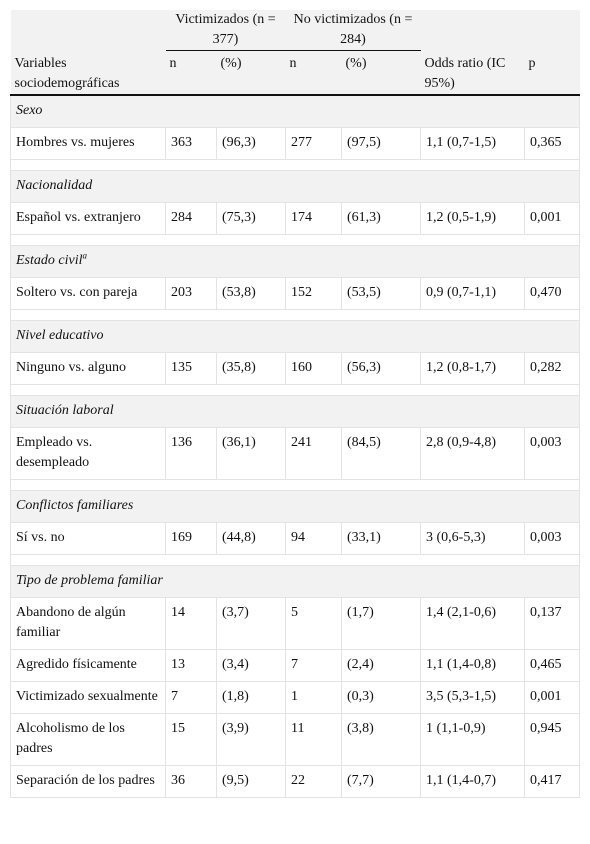 This screenshot has height=844, width=590. I want to click on row-label: Ninguno vs. alguno, so click(88, 368).